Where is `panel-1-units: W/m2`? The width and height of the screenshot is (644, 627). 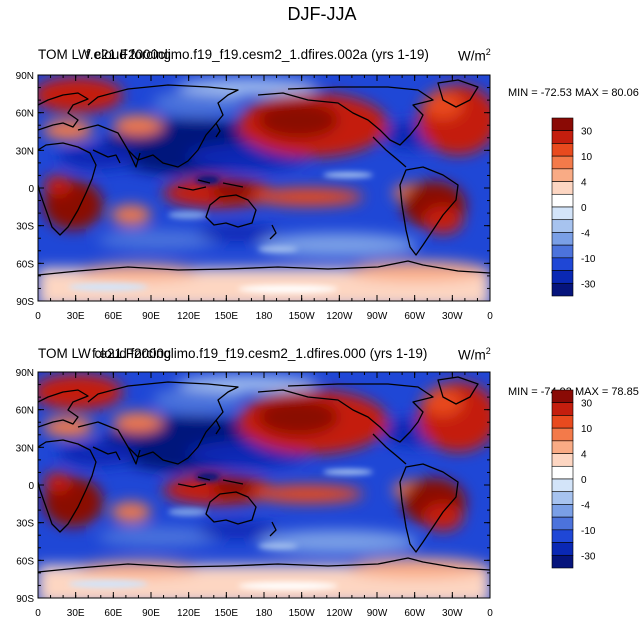
panel-1-units: W/m2 is located at coordinates (474, 55).